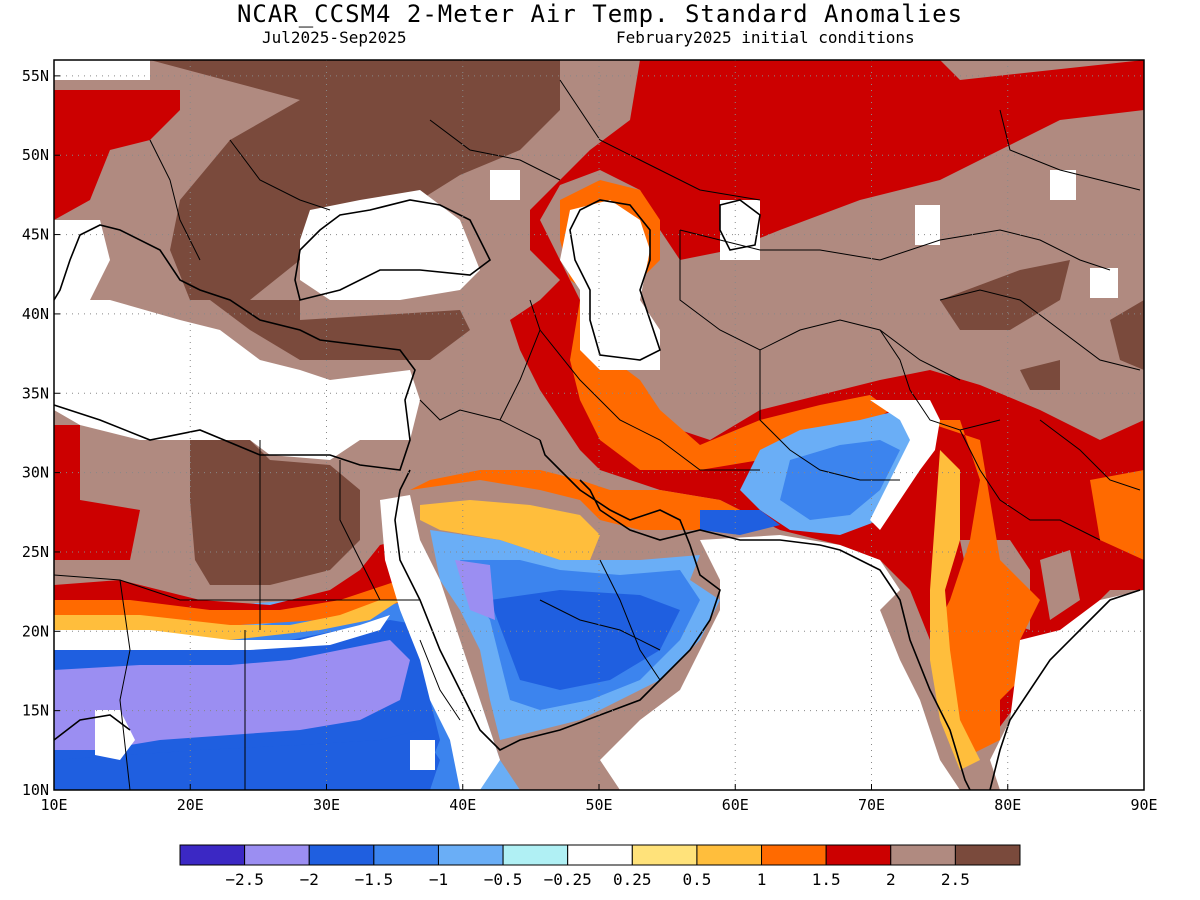  Describe the element at coordinates (462, 805) in the screenshot. I see `lon-tick-label: 40E` at that location.